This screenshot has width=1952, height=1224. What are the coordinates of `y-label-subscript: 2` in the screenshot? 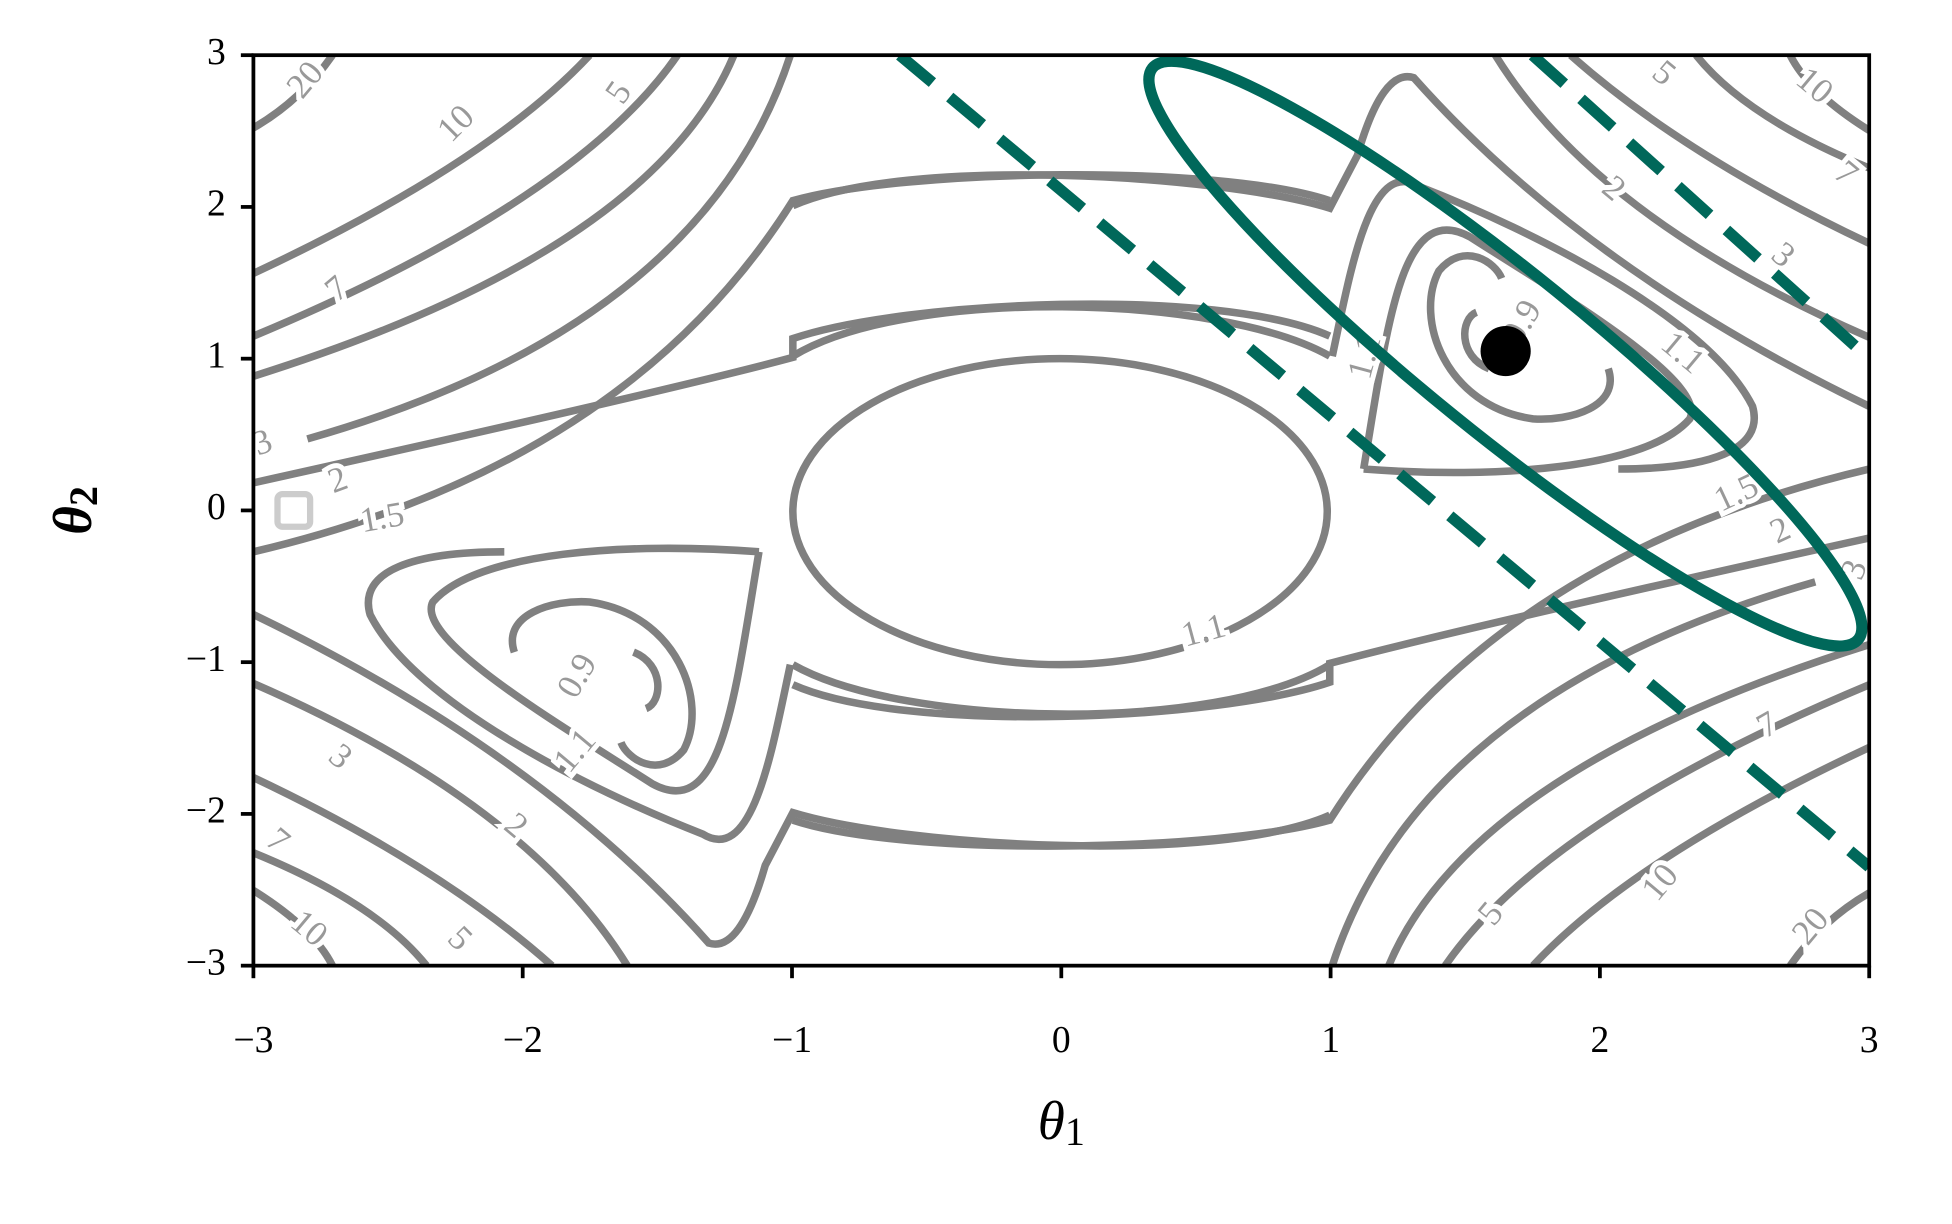 It's located at (83, 496).